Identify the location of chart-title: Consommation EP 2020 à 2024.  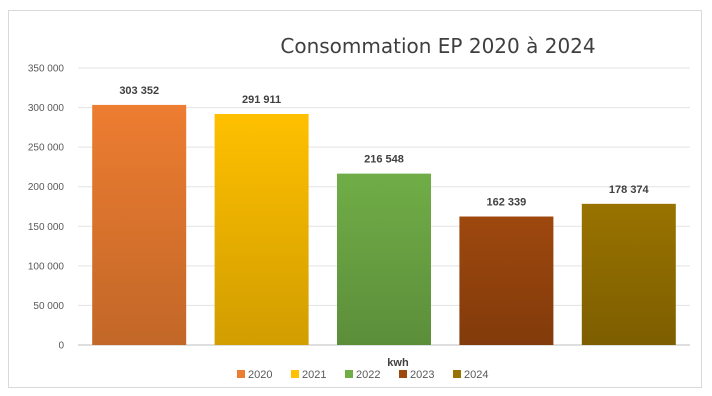
(437, 46).